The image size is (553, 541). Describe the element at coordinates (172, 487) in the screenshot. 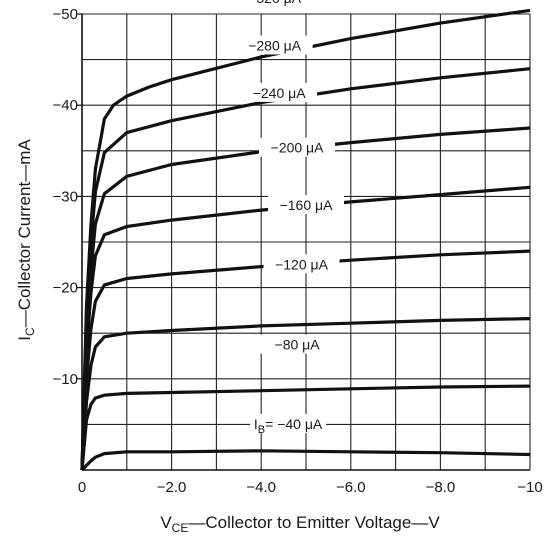

I see `x-tick-label: −2.0` at that location.